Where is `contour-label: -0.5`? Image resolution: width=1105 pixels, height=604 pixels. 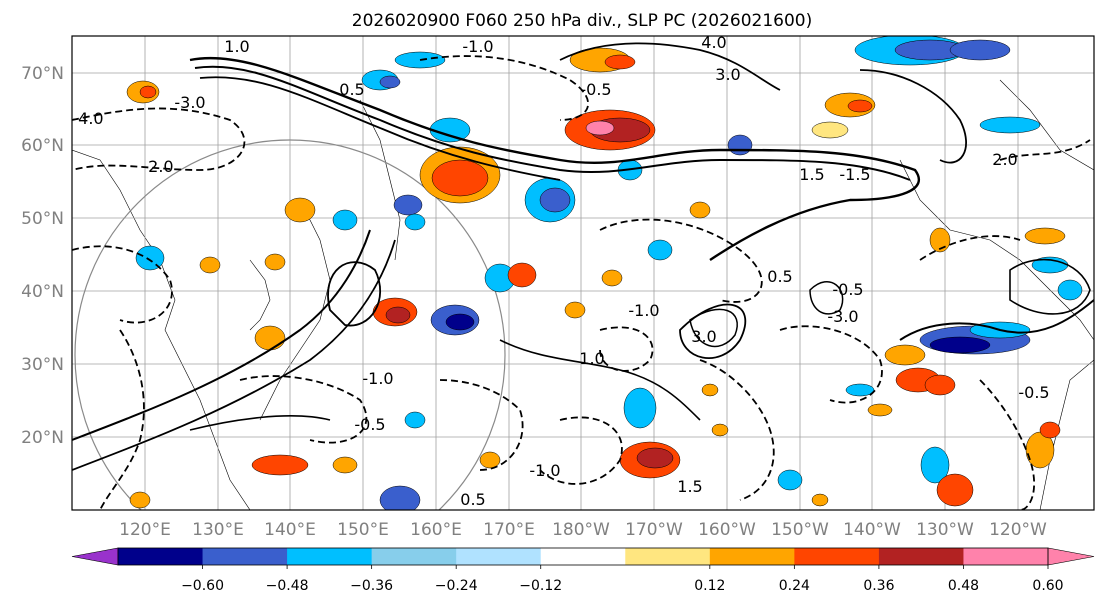 contour-label: -0.5 is located at coordinates (595, 89).